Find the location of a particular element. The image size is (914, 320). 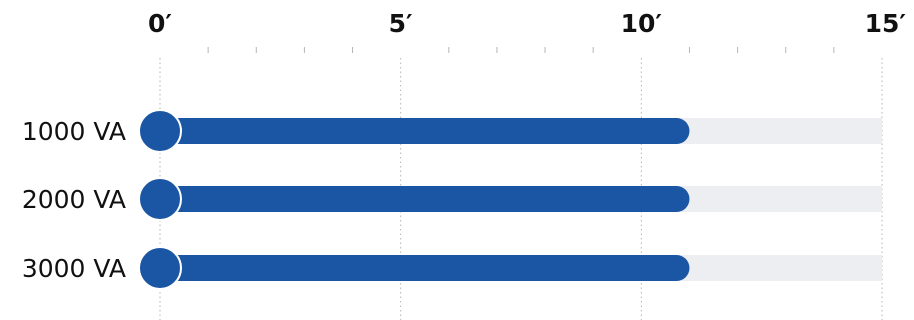

x-tick-label: 0′ is located at coordinates (160, 23).